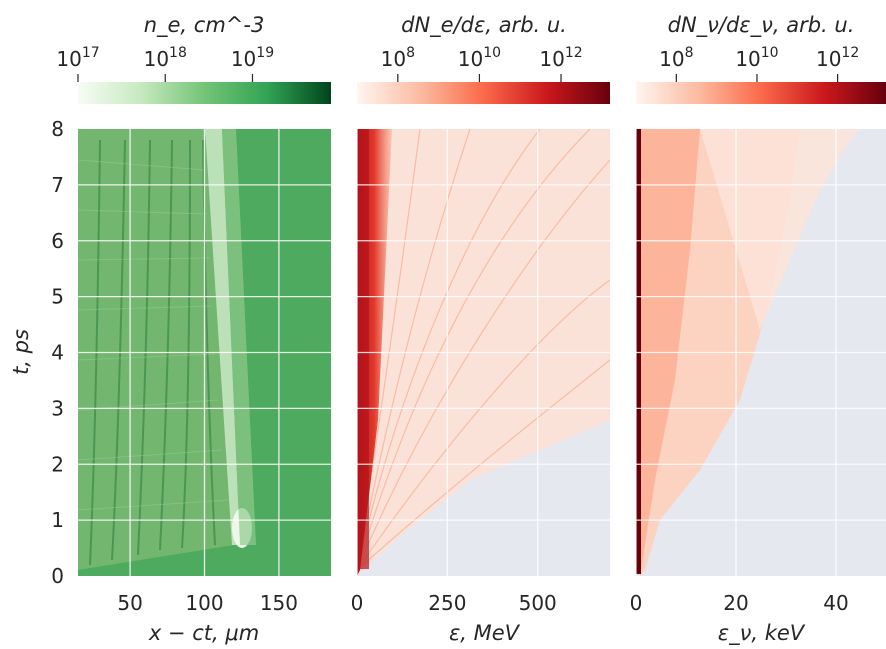 Image resolution: width=886 pixels, height=649 pixels. What do you see at coordinates (638, 351) in the screenshot?
I see `photon-spectrum-peak-column` at bounding box center [638, 351].